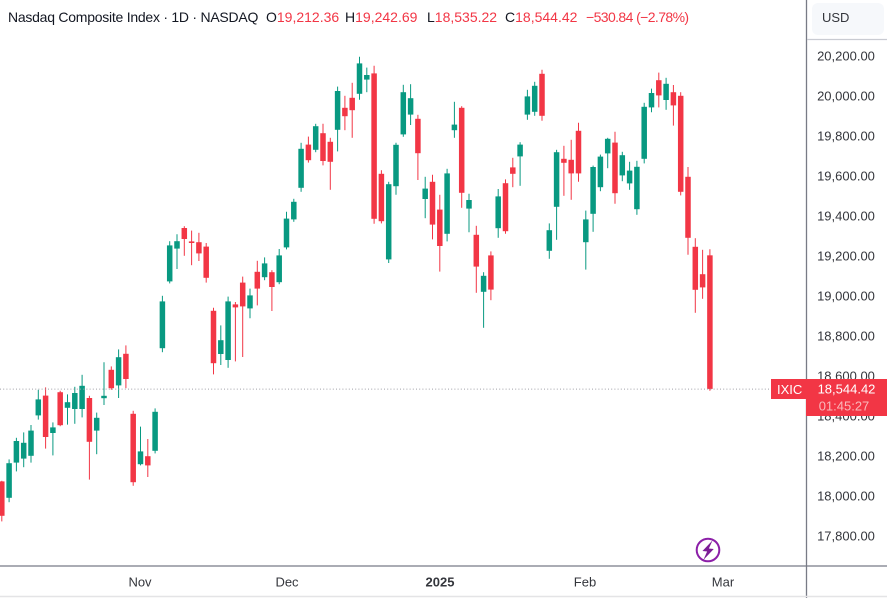  Describe the element at coordinates (381, 17) in the screenshot. I see `svg-text: H19,242.69` at that location.